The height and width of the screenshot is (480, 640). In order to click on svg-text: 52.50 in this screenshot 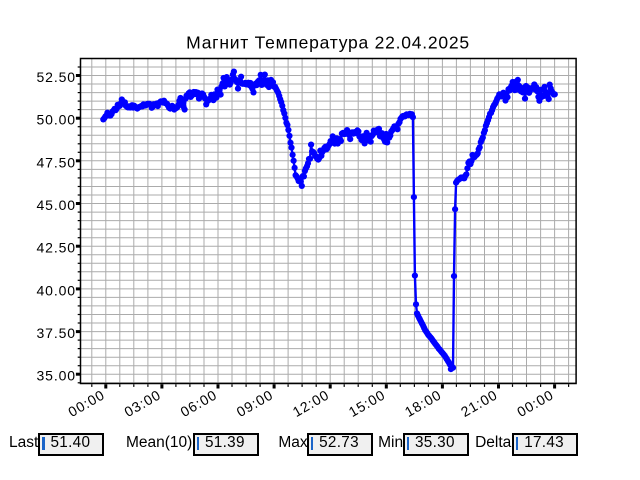, I will do `click(56, 77)`.